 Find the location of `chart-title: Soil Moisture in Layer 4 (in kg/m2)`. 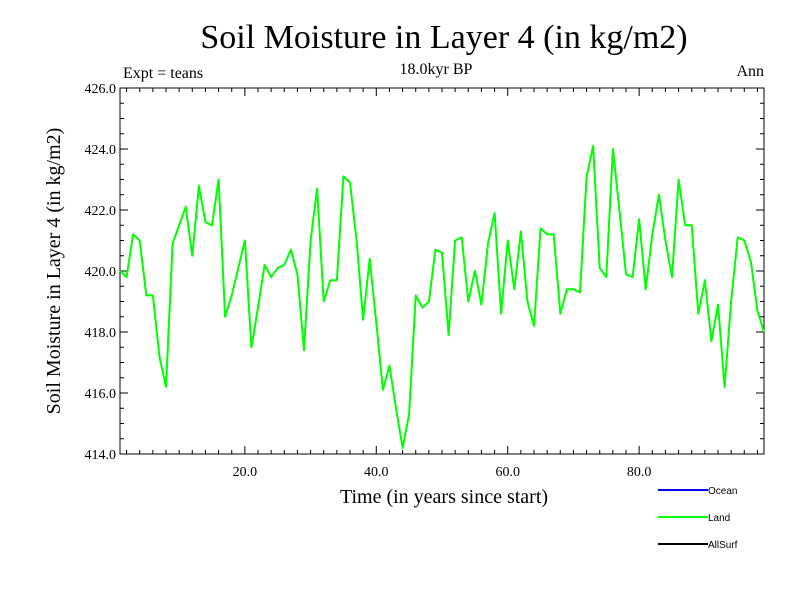

chart-title: Soil Moisture in Layer 4 (in kg/m2) is located at coordinates (443, 37).